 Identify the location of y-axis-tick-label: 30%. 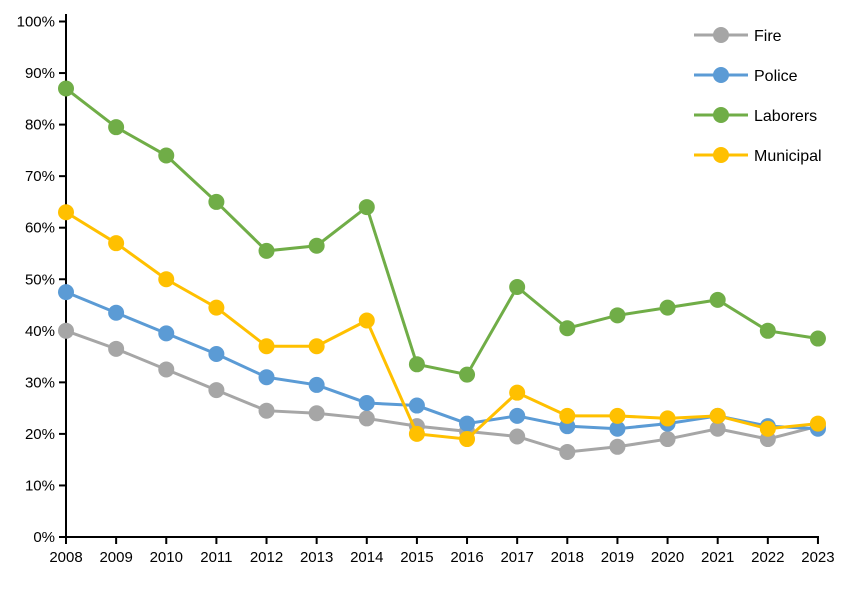
(40, 382).